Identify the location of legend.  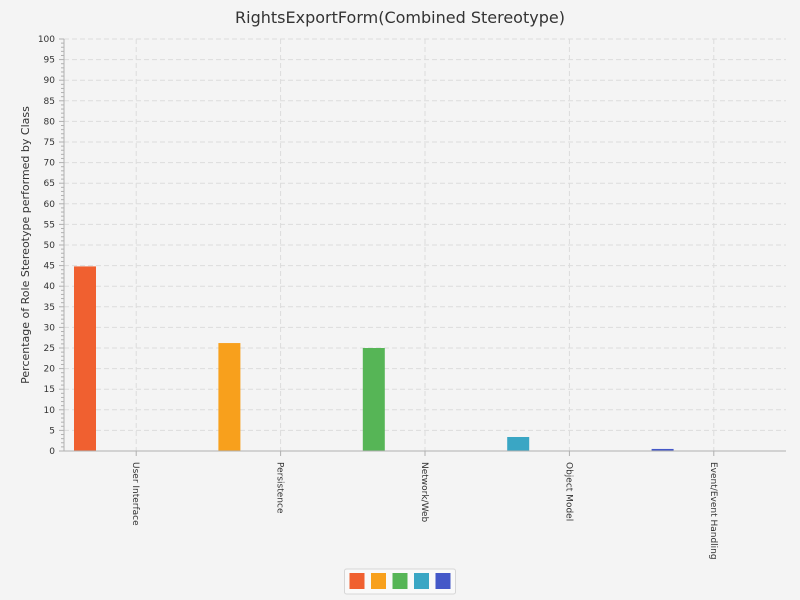
(400, 581).